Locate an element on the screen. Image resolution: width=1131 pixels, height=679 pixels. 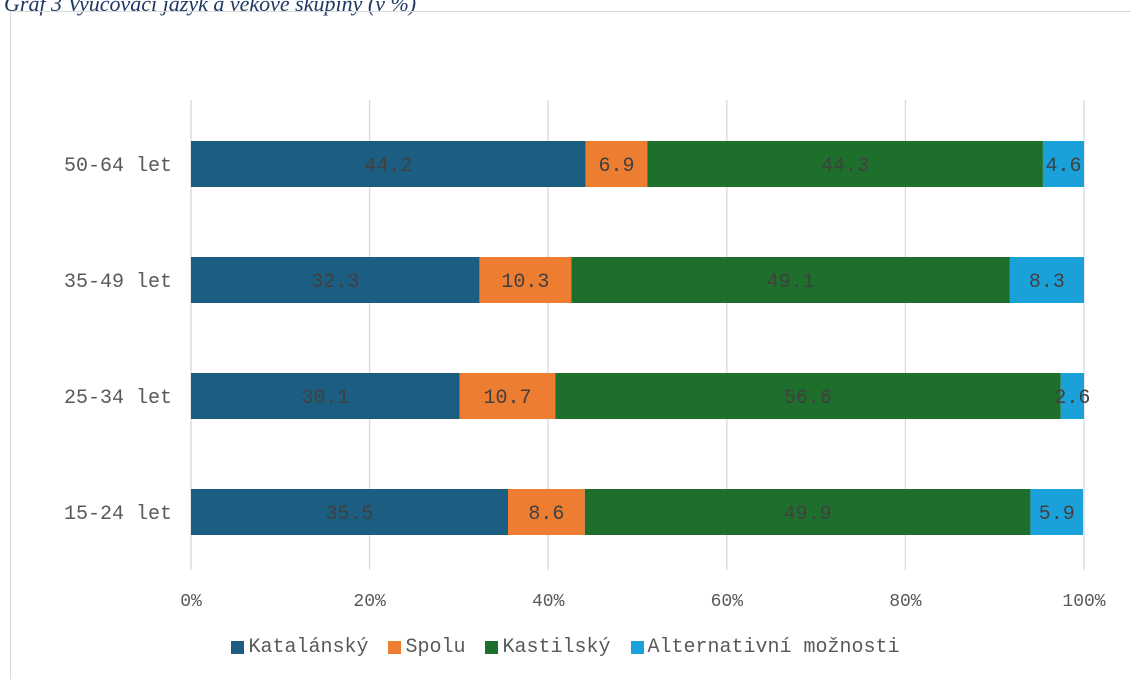
data-label: 10.7 is located at coordinates (508, 398).